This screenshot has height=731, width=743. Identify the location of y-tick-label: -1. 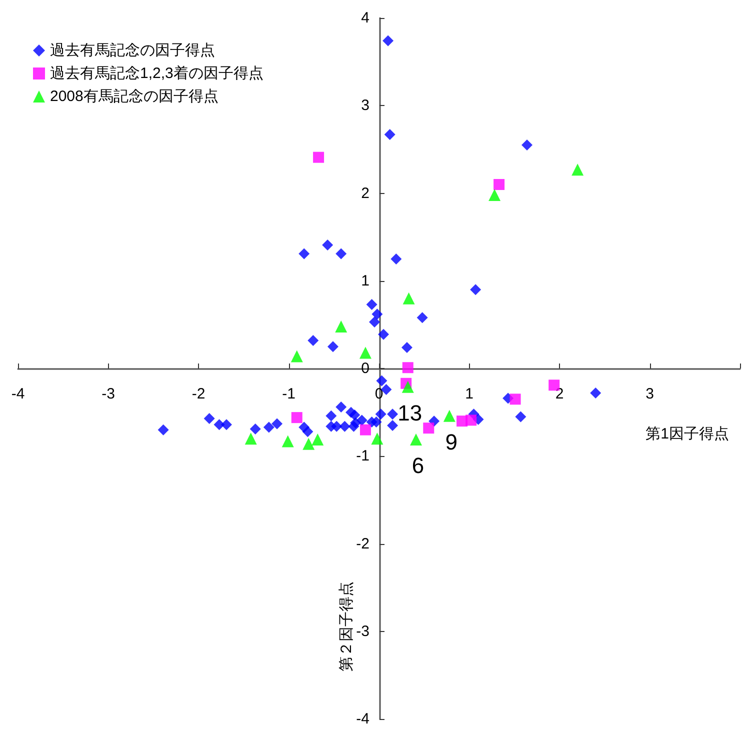
(363, 456).